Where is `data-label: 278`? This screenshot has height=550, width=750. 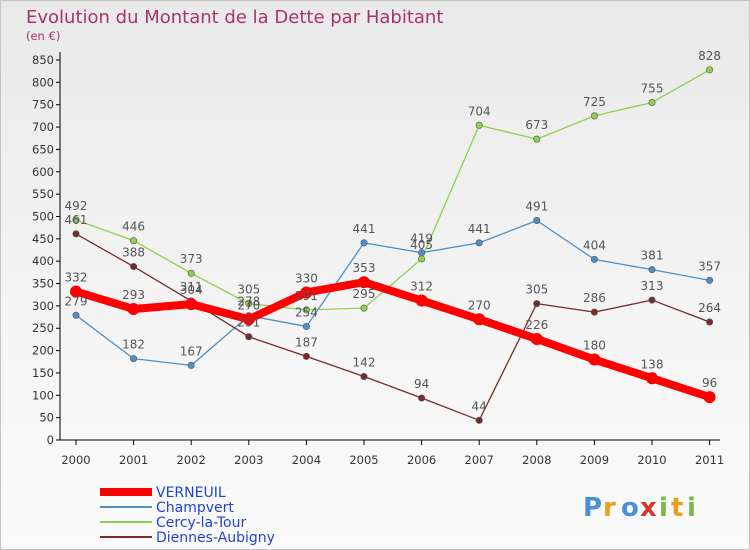 data-label: 278 is located at coordinates (248, 302).